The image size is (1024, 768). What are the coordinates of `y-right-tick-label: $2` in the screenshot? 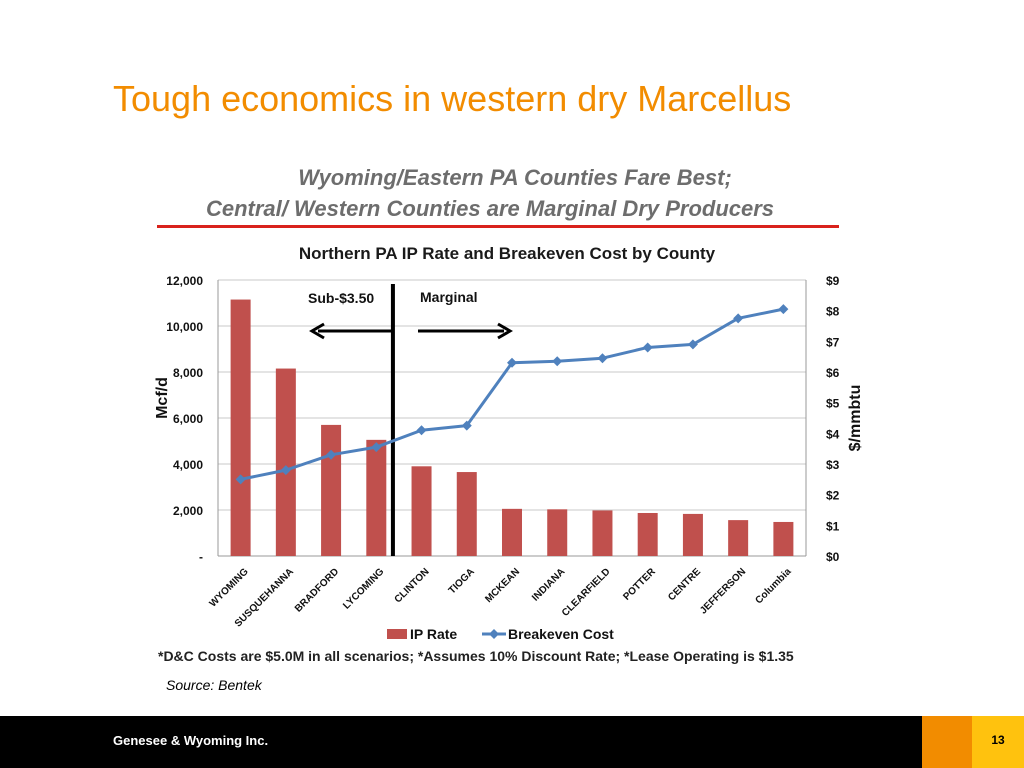 It's located at (833, 496).